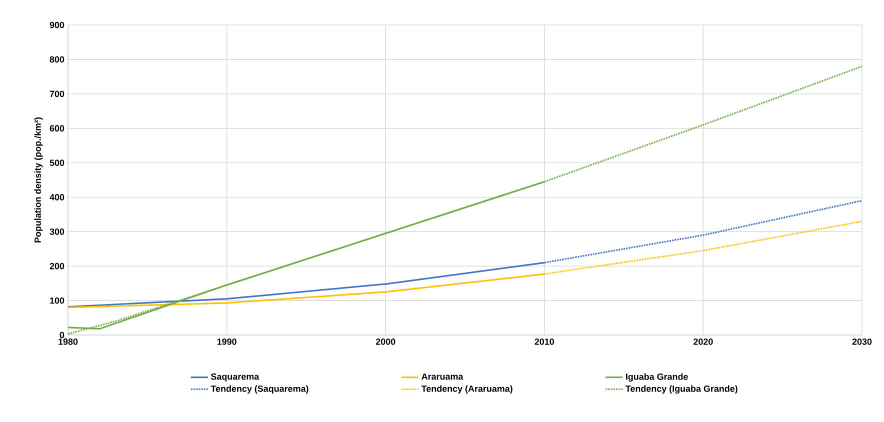 The height and width of the screenshot is (422, 884). I want to click on y-tick-label: 400, so click(57, 197).